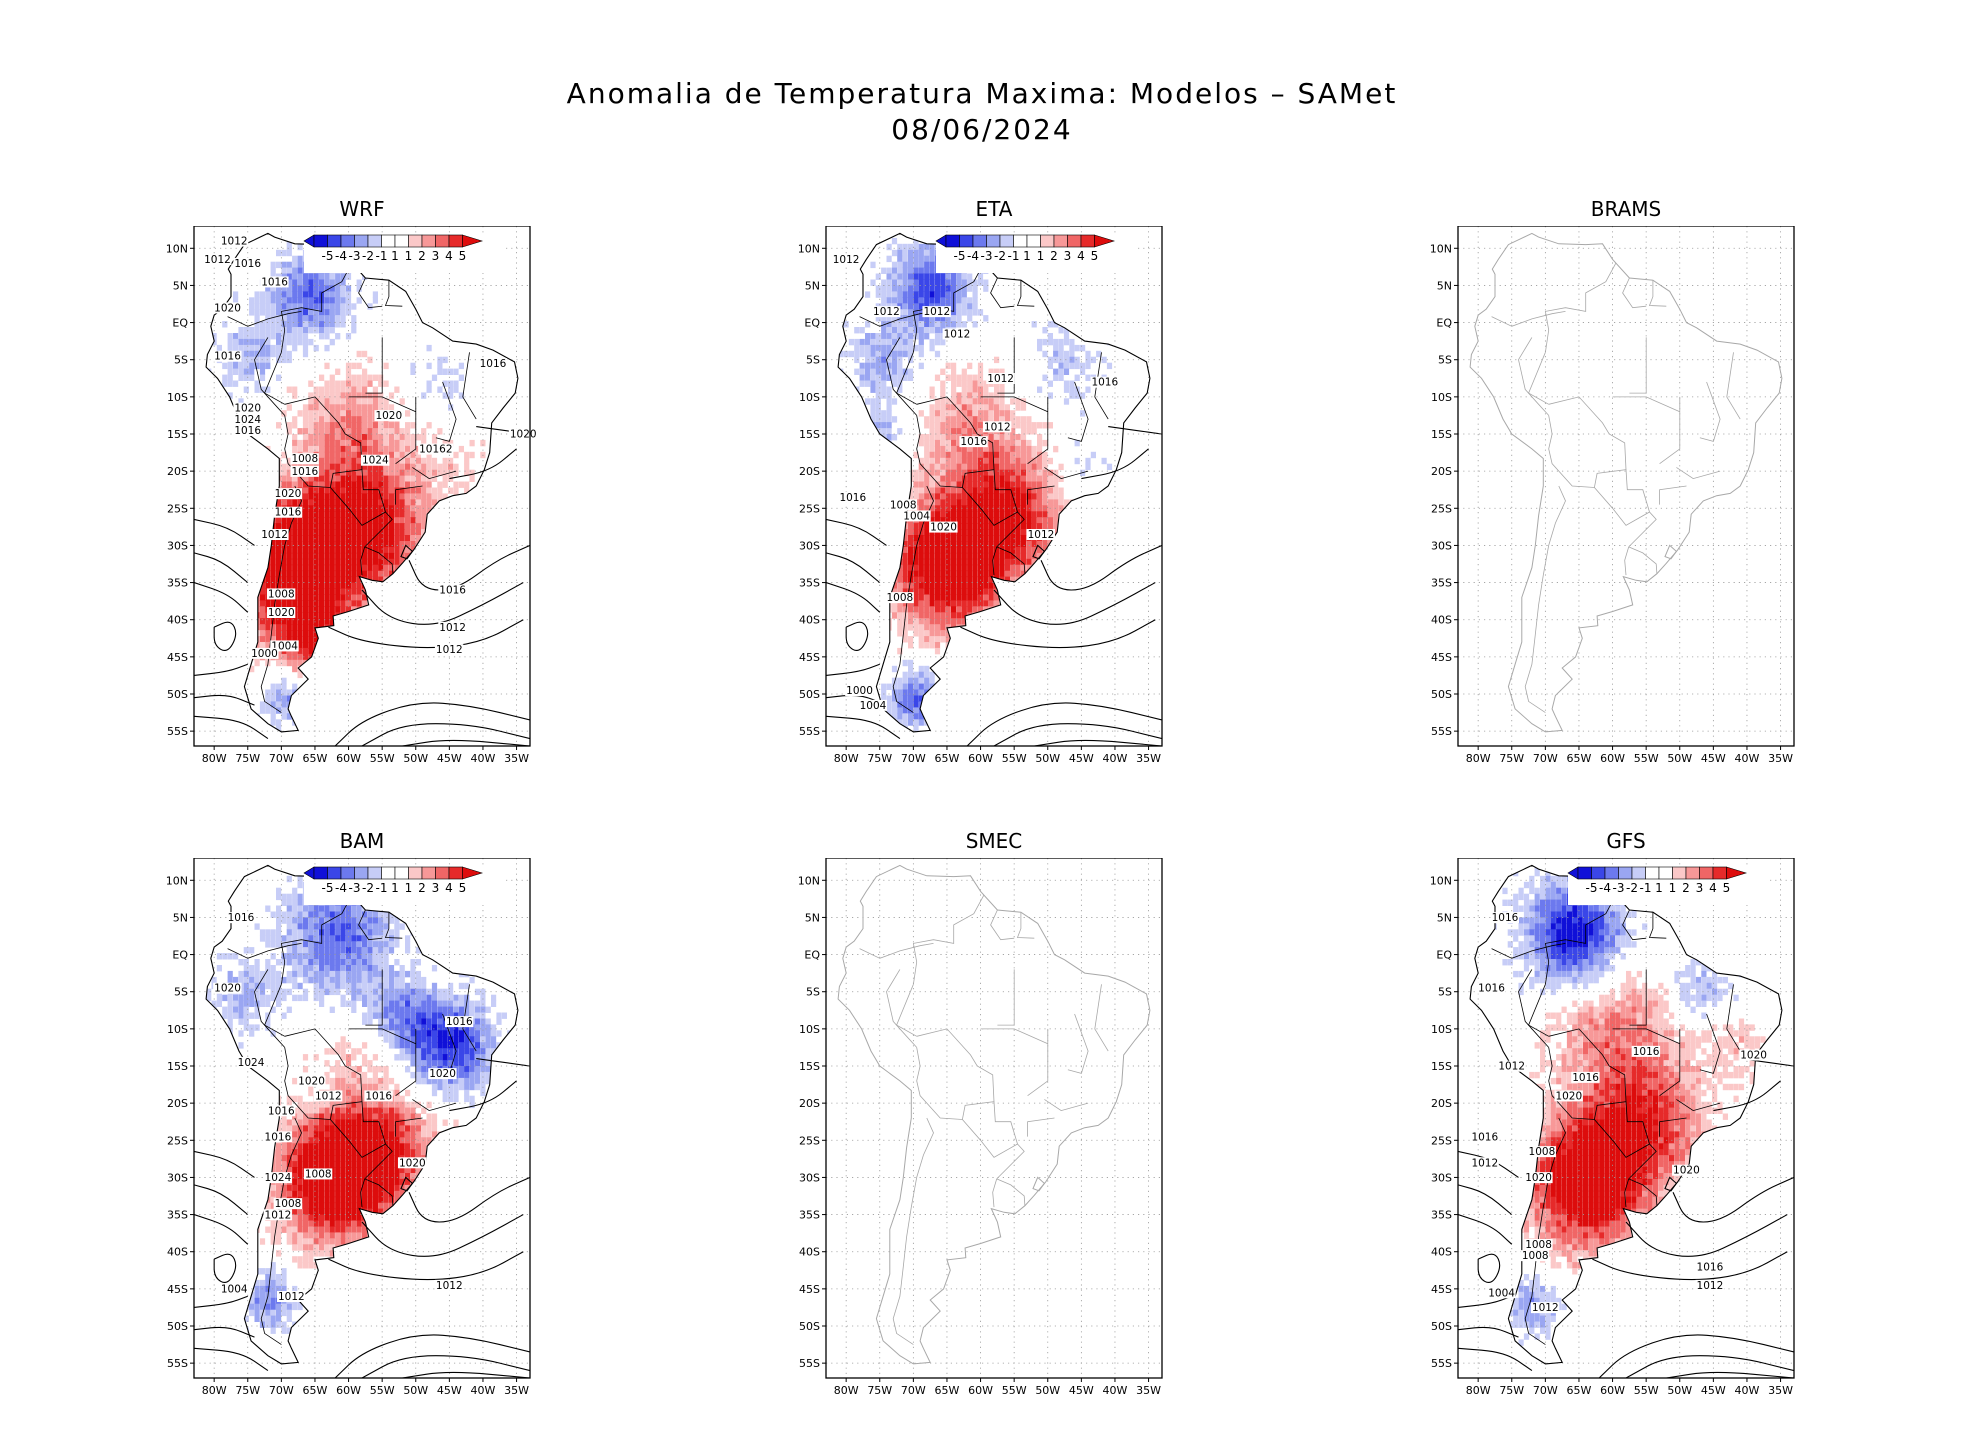 Image resolution: width=1964 pixels, height=1436 pixels. Describe the element at coordinates (355, 256) in the screenshot. I see `colorbar-tick-label: -3` at that location.